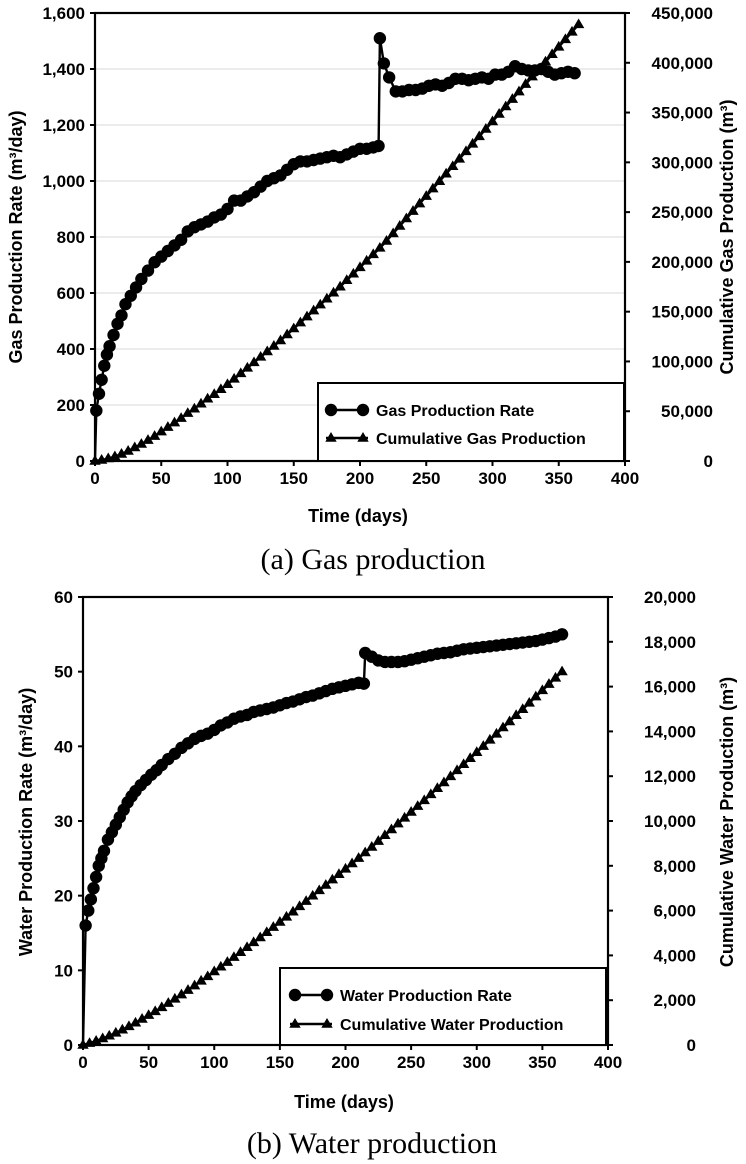 The width and height of the screenshot is (746, 1164). I want to click on y2-tick-label: 4,000, so click(674, 955).